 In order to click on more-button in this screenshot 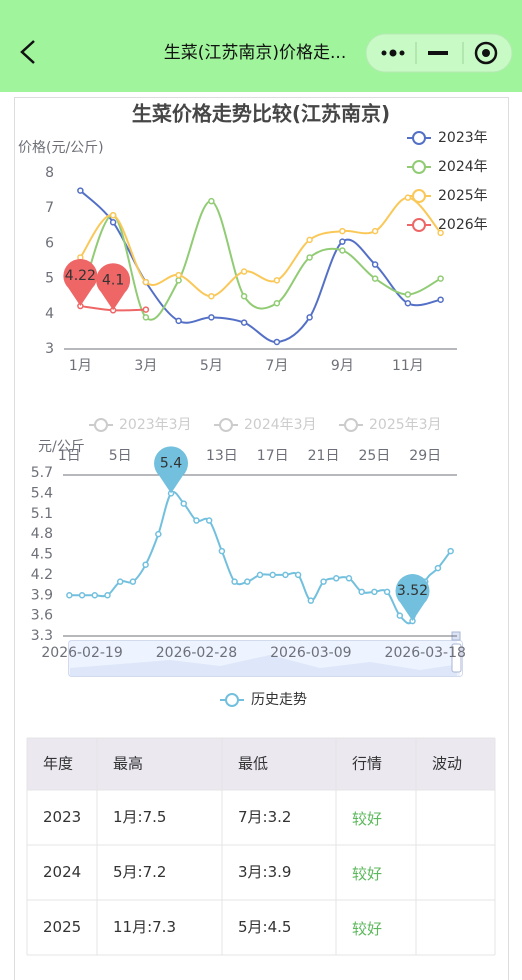, I will do `click(393, 53)`.